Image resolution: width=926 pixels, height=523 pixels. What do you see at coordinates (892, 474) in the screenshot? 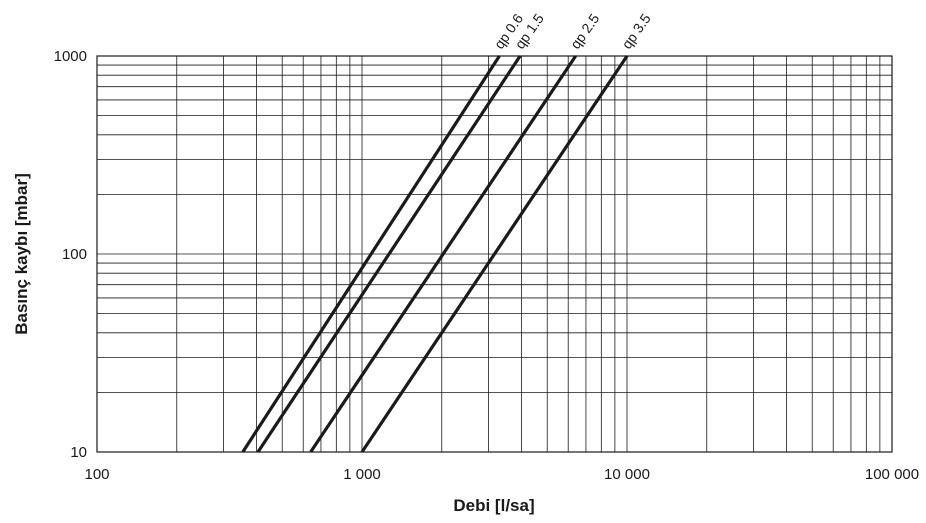
I see `x-tick-label: 100 000` at bounding box center [892, 474].